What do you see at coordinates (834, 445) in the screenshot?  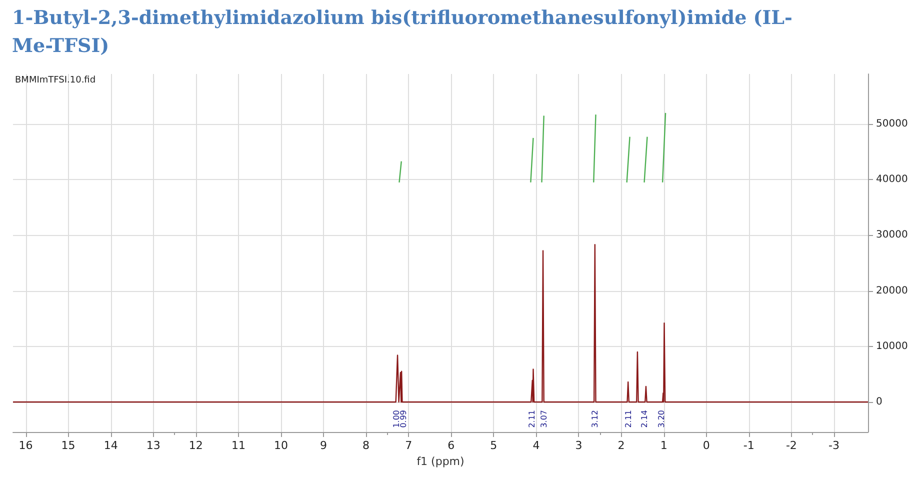 I see `x-tick-label: -3` at bounding box center [834, 445].